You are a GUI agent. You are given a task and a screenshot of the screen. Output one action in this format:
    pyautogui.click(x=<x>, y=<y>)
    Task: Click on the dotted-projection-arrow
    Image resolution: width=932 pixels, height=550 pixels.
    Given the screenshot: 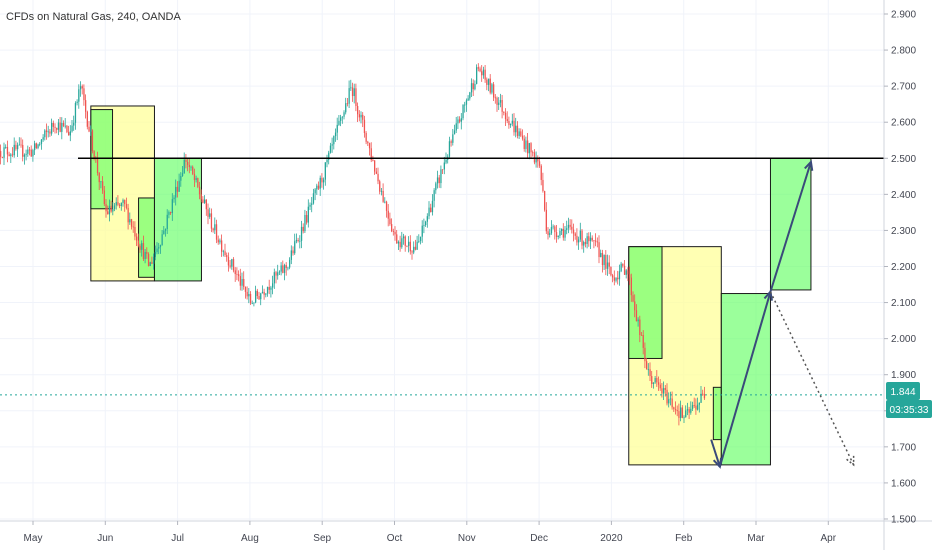 What is the action you would take?
    pyautogui.click(x=812, y=378)
    